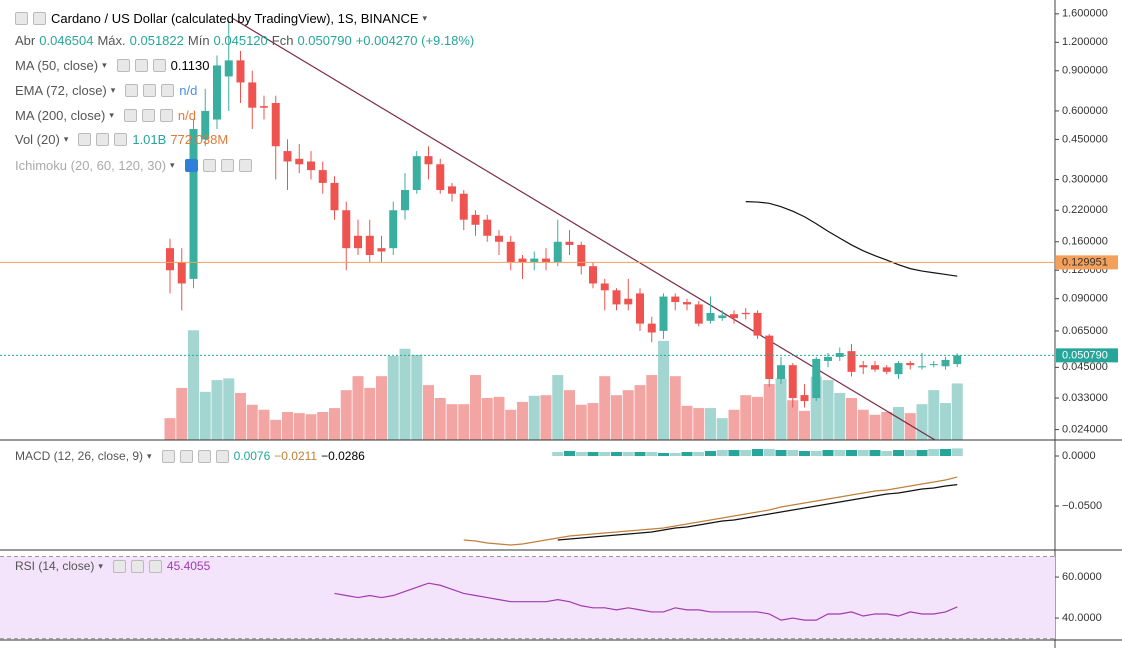 The image size is (1122, 648). What do you see at coordinates (1085, 14) in the screenshot?
I see `y-tick-label: 1.600000` at bounding box center [1085, 14].